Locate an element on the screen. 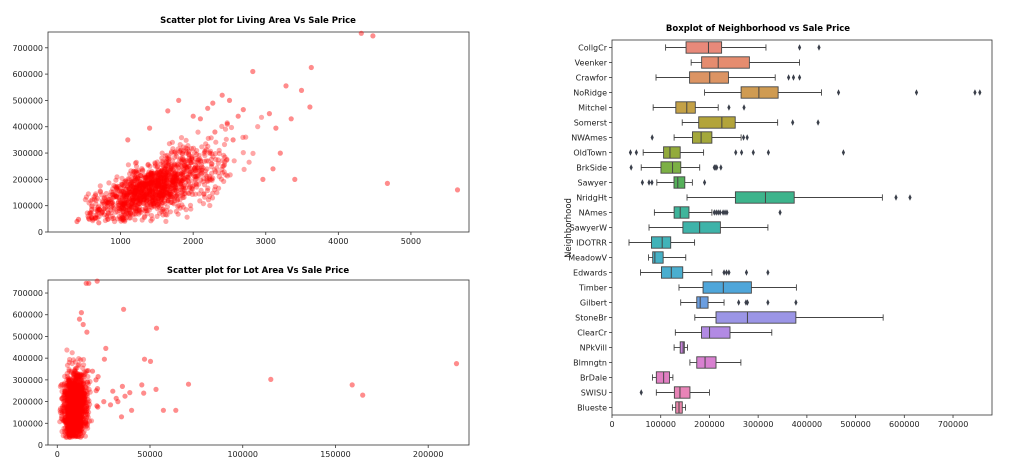 The height and width of the screenshot is (469, 1024). box-iqr is located at coordinates (709, 77).